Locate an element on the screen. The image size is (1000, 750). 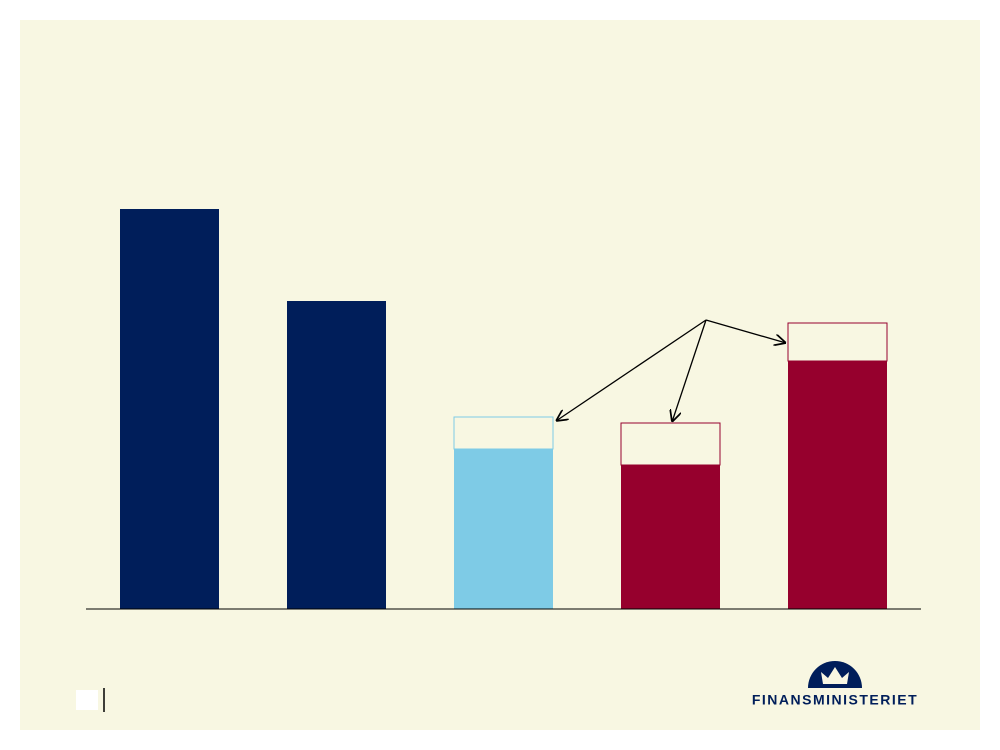
logo-text: FINANSMINISTERIET is located at coordinates (835, 700).